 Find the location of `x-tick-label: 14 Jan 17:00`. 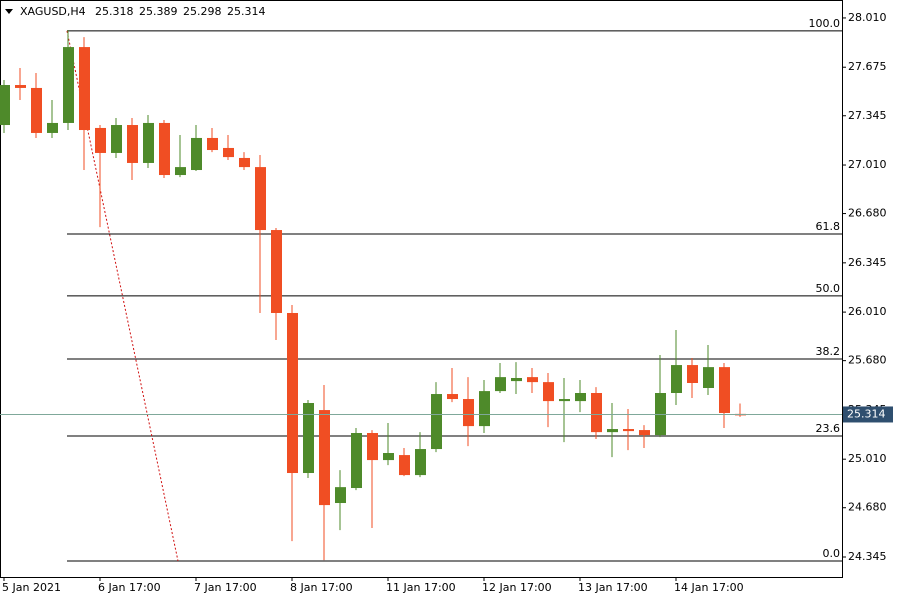

x-tick-label: 14 Jan 17:00 is located at coordinates (709, 587).